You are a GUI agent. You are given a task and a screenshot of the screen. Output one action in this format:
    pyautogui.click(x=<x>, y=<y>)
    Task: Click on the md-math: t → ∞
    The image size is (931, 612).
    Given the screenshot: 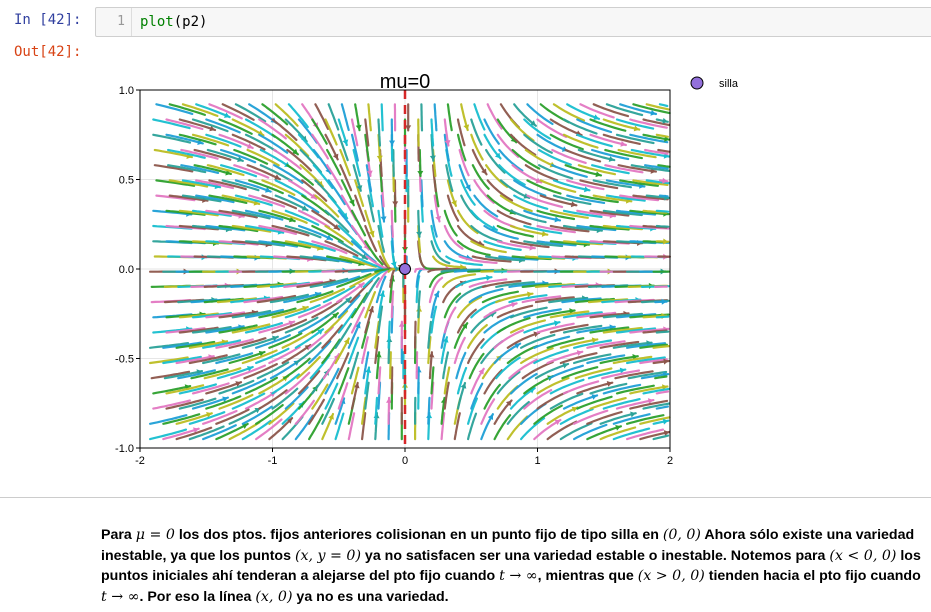 What is the action you would take?
    pyautogui.click(x=120, y=596)
    